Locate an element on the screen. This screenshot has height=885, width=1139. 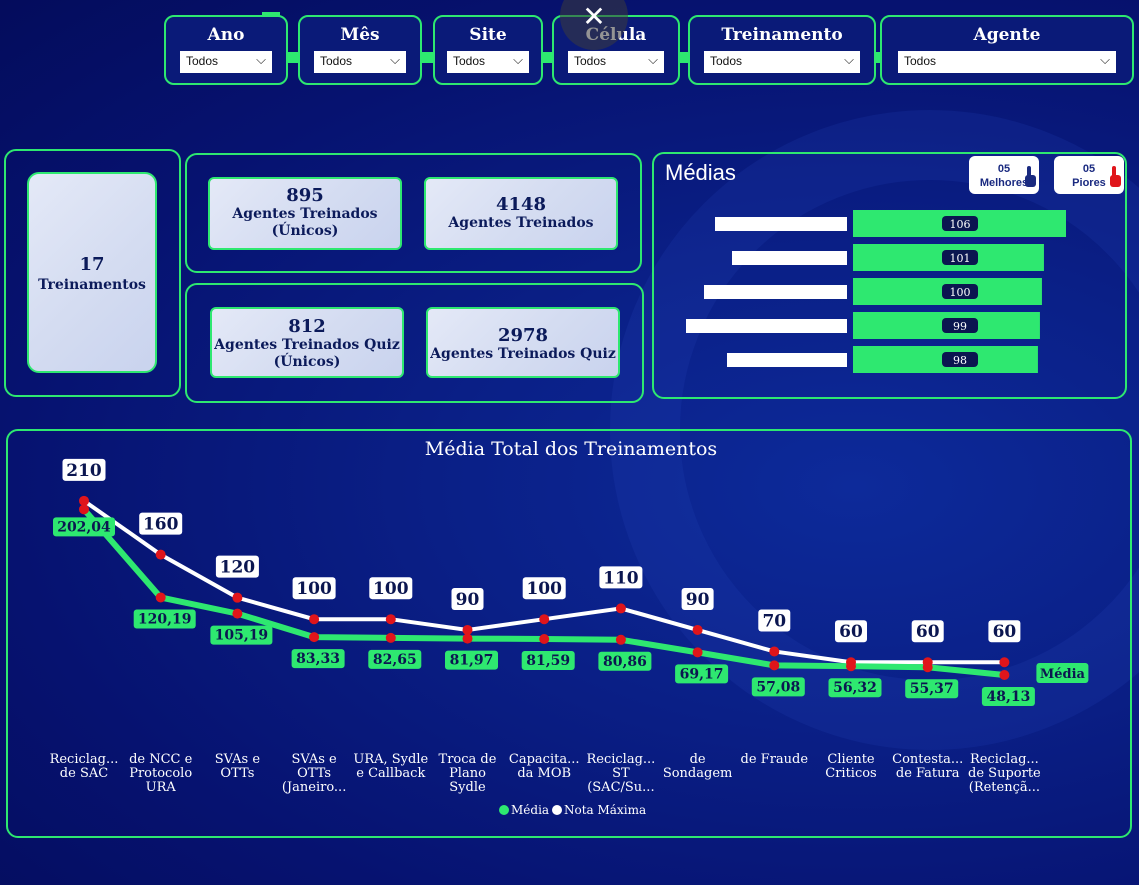
chart-title: Média Total dos Treinamentos is located at coordinates (571, 449).